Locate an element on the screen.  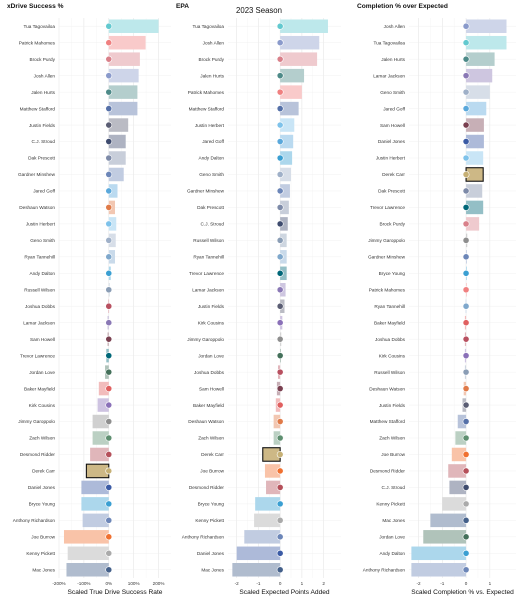
player-label: Dak Prescott is located at coordinates (211, 207).